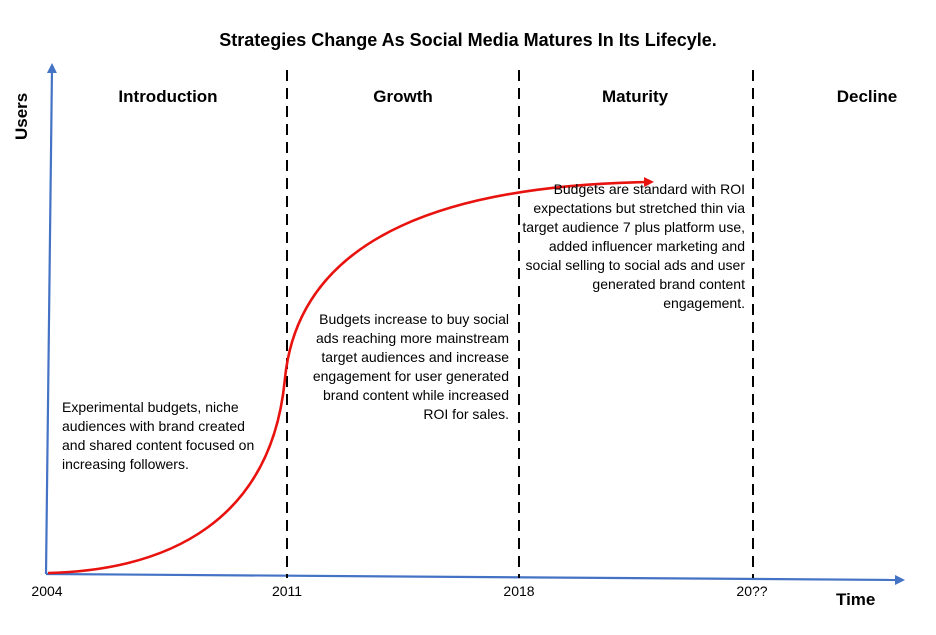 This screenshot has height=635, width=936. What do you see at coordinates (867, 96) in the screenshot?
I see `phase-decline: Decline` at bounding box center [867, 96].